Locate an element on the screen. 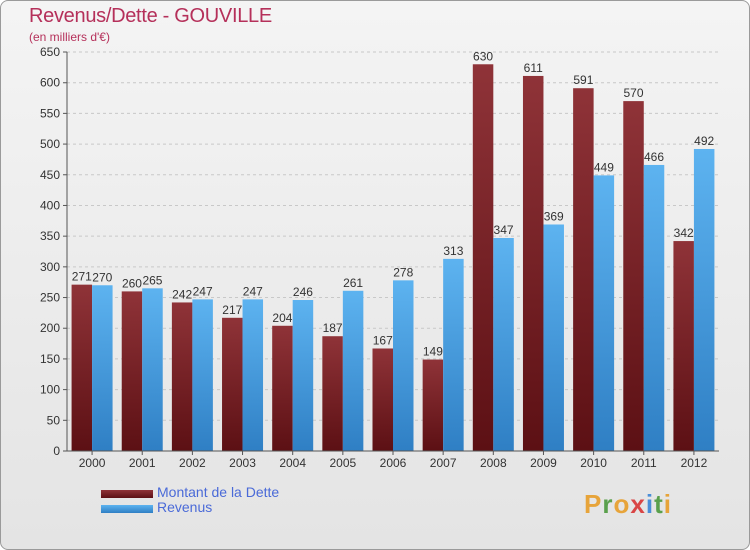 This screenshot has width=750, height=550. debt-value-label: 591 is located at coordinates (583, 80).